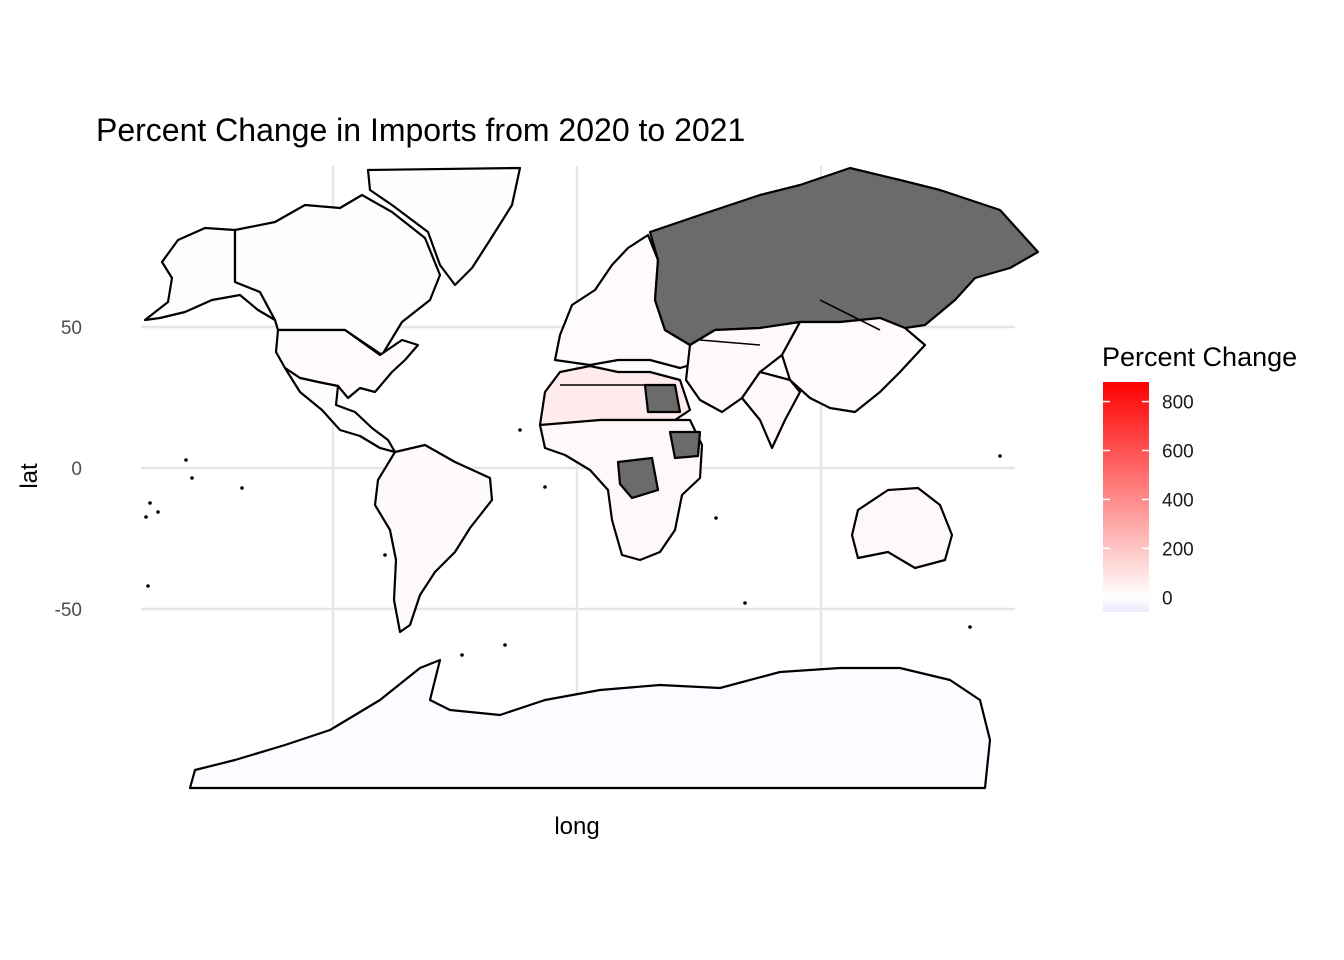 The width and height of the screenshot is (1344, 960). Describe the element at coordinates (337, 275) in the screenshot. I see `region-canada` at that location.